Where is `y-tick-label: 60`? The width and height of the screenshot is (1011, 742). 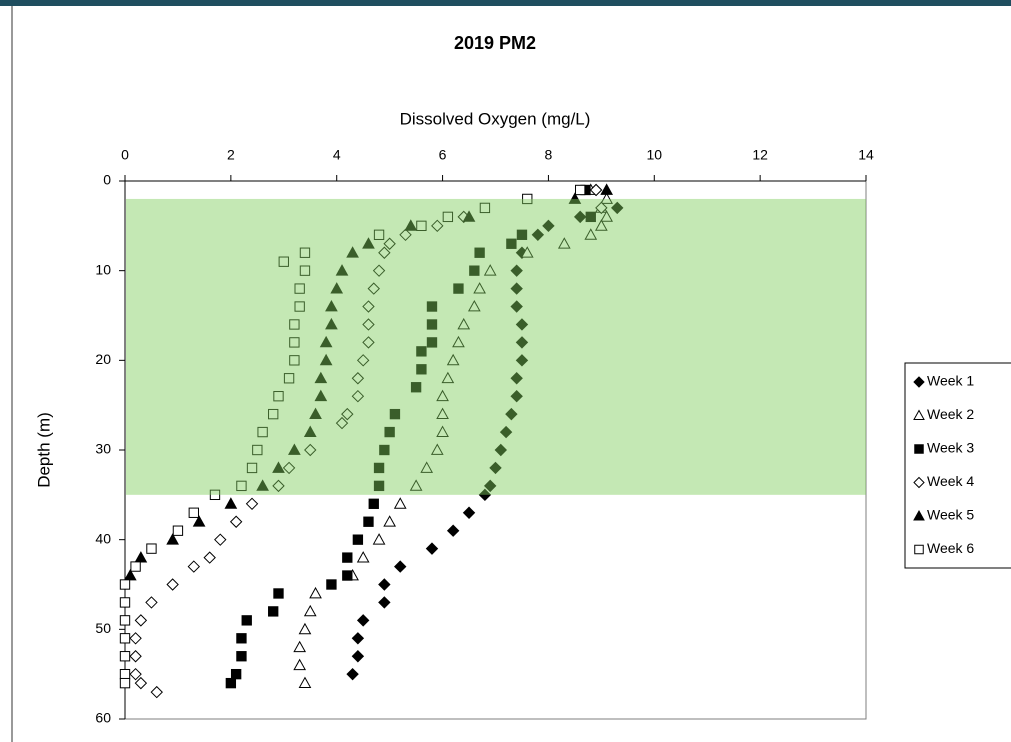
y-tick-label: 60 is located at coordinates (103, 718).